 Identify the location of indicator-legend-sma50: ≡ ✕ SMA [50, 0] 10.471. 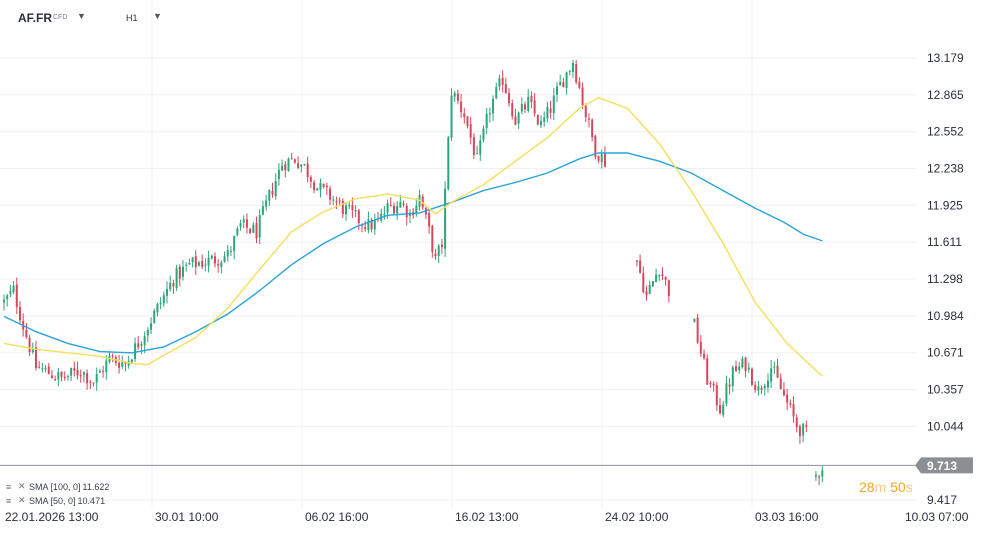
(55, 500).